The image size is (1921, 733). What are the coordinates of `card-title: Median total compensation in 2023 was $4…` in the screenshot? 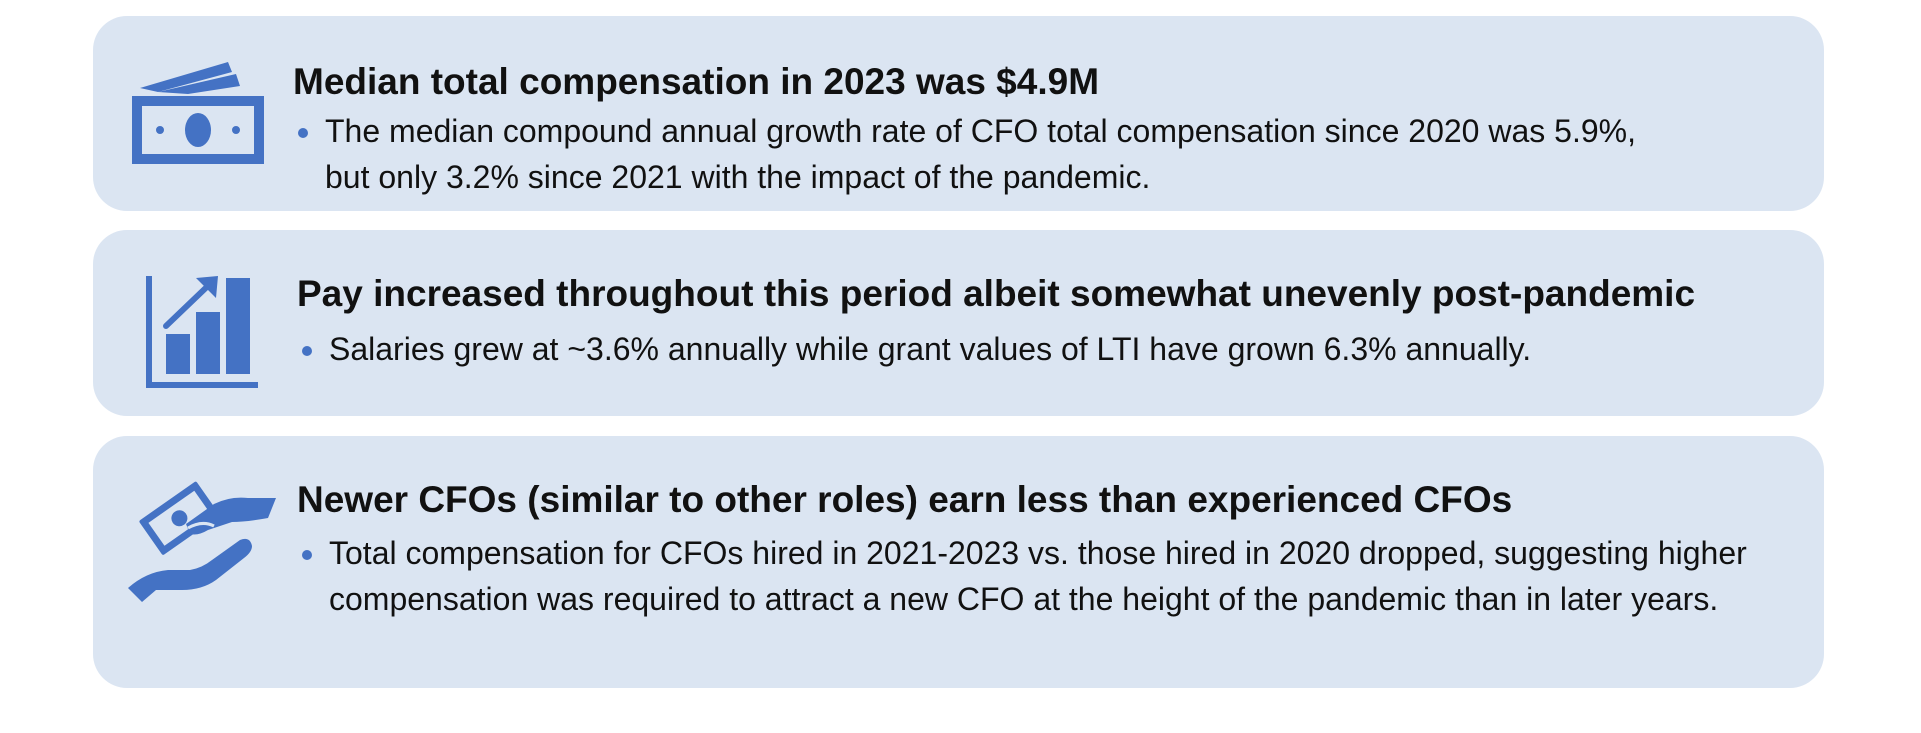 It's located at (696, 81).